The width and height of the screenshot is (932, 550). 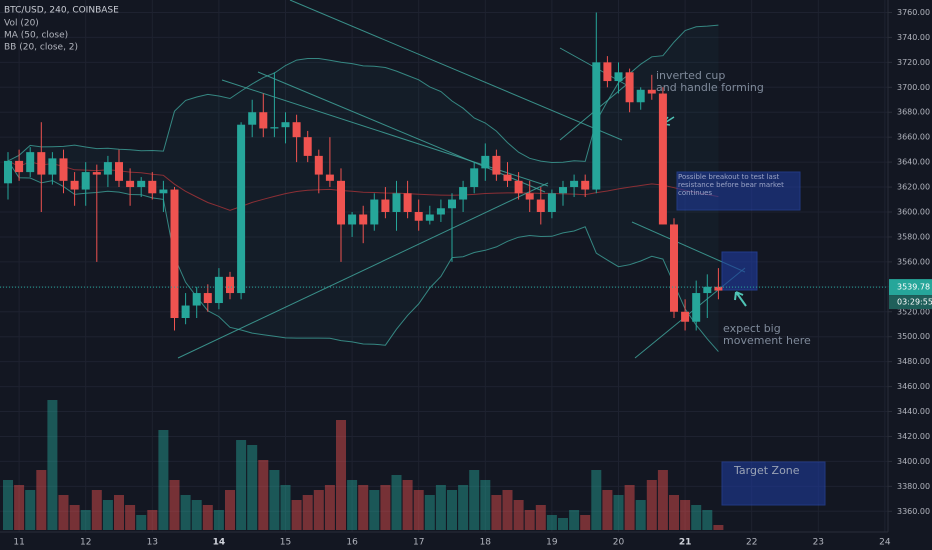 What do you see at coordinates (85, 543) in the screenshot?
I see `x-tick-label: 12` at bounding box center [85, 543].